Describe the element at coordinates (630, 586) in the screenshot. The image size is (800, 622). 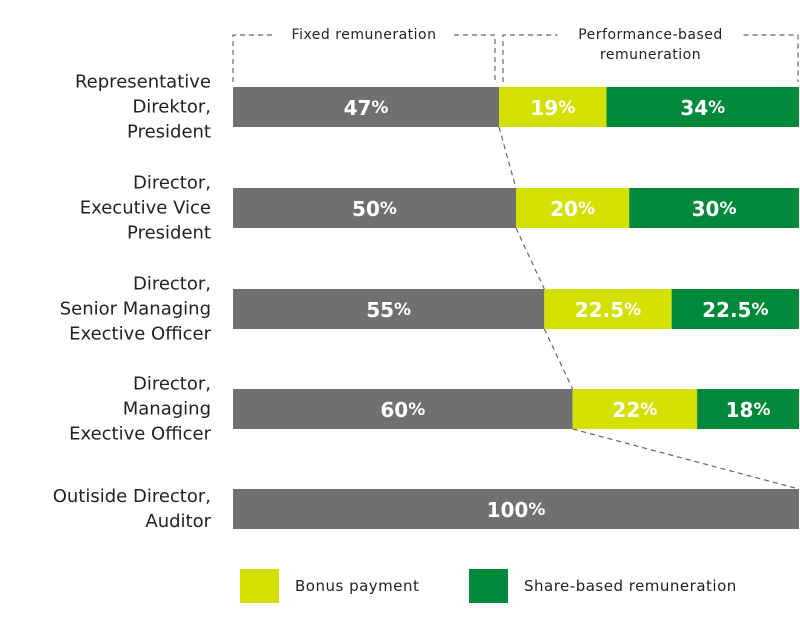
I see `legend-label-share: Share-based remuneration` at that location.